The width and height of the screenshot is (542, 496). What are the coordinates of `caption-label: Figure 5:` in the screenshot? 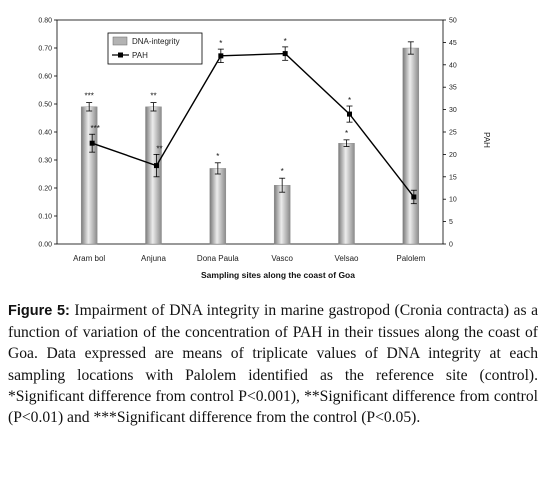 It's located at (39, 311).